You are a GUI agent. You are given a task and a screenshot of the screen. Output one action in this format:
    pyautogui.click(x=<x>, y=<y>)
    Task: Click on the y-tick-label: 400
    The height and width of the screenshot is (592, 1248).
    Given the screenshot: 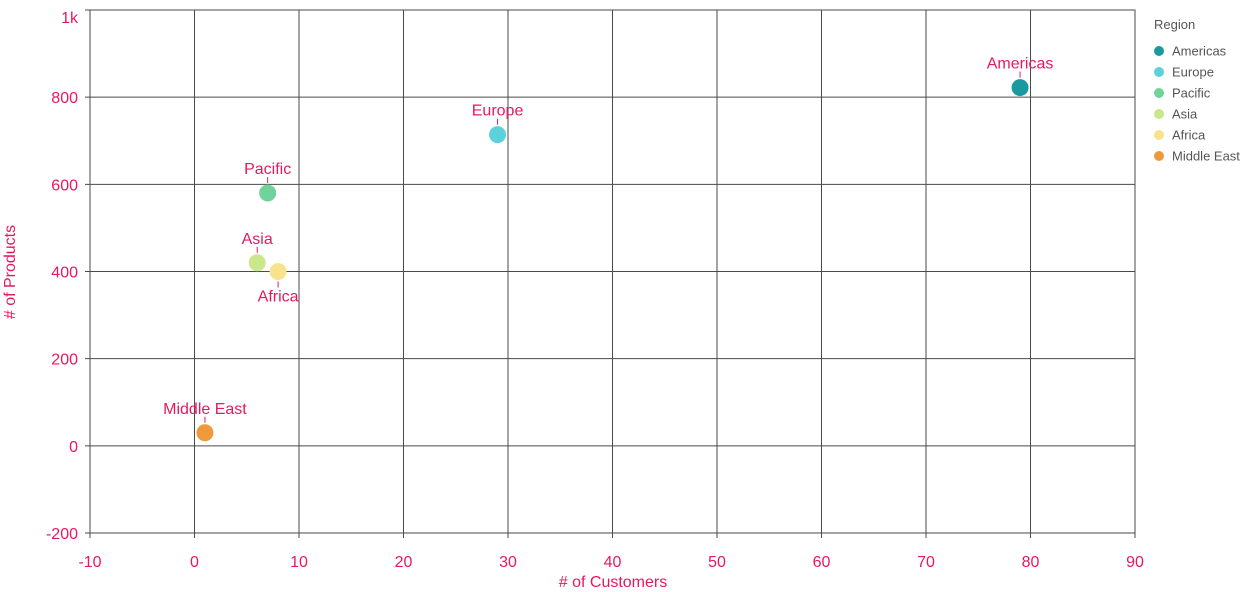 What is the action you would take?
    pyautogui.click(x=64, y=273)
    